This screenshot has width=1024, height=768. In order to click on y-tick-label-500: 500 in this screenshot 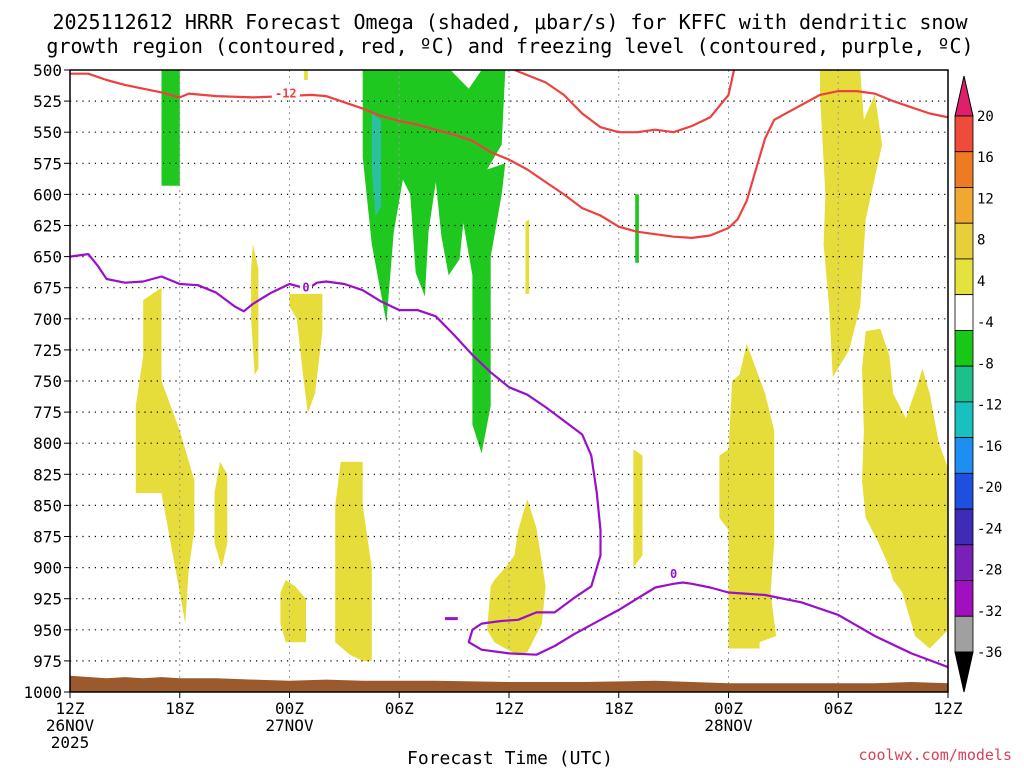, I will do `click(47, 70)`.